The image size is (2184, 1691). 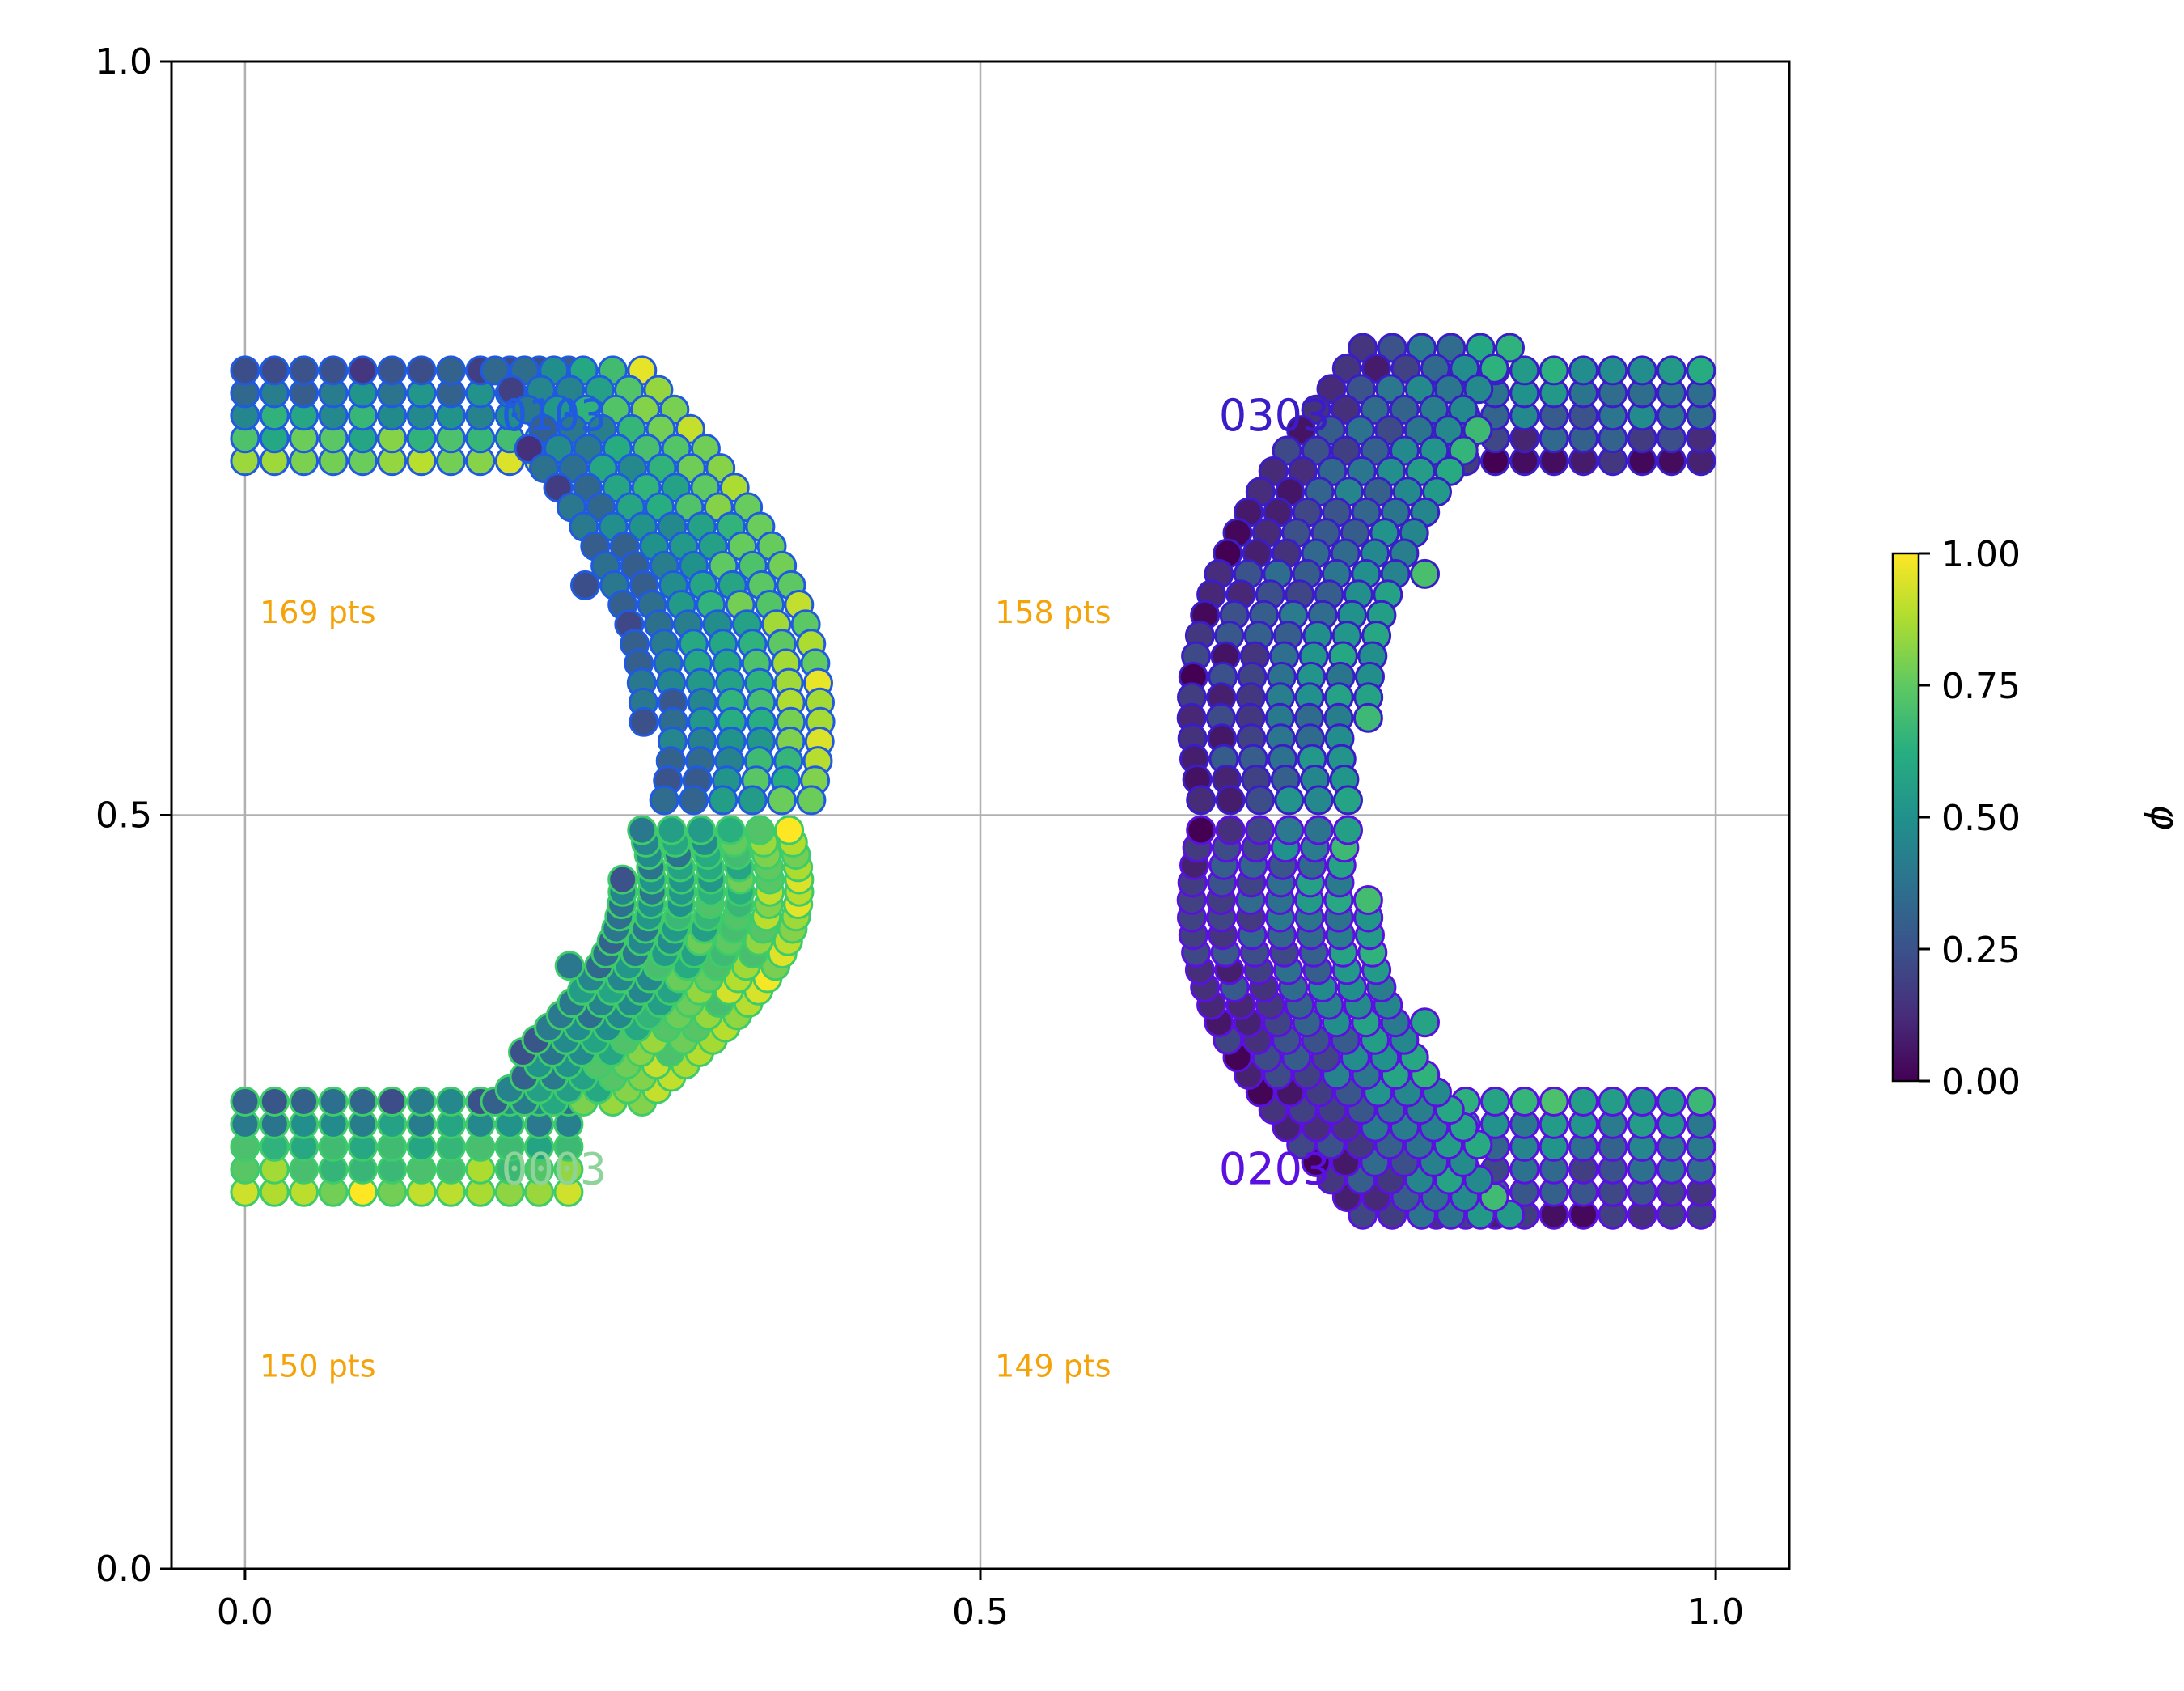 What do you see at coordinates (2163, 817) in the screenshot?
I see `colorbar-label: φ` at bounding box center [2163, 817].